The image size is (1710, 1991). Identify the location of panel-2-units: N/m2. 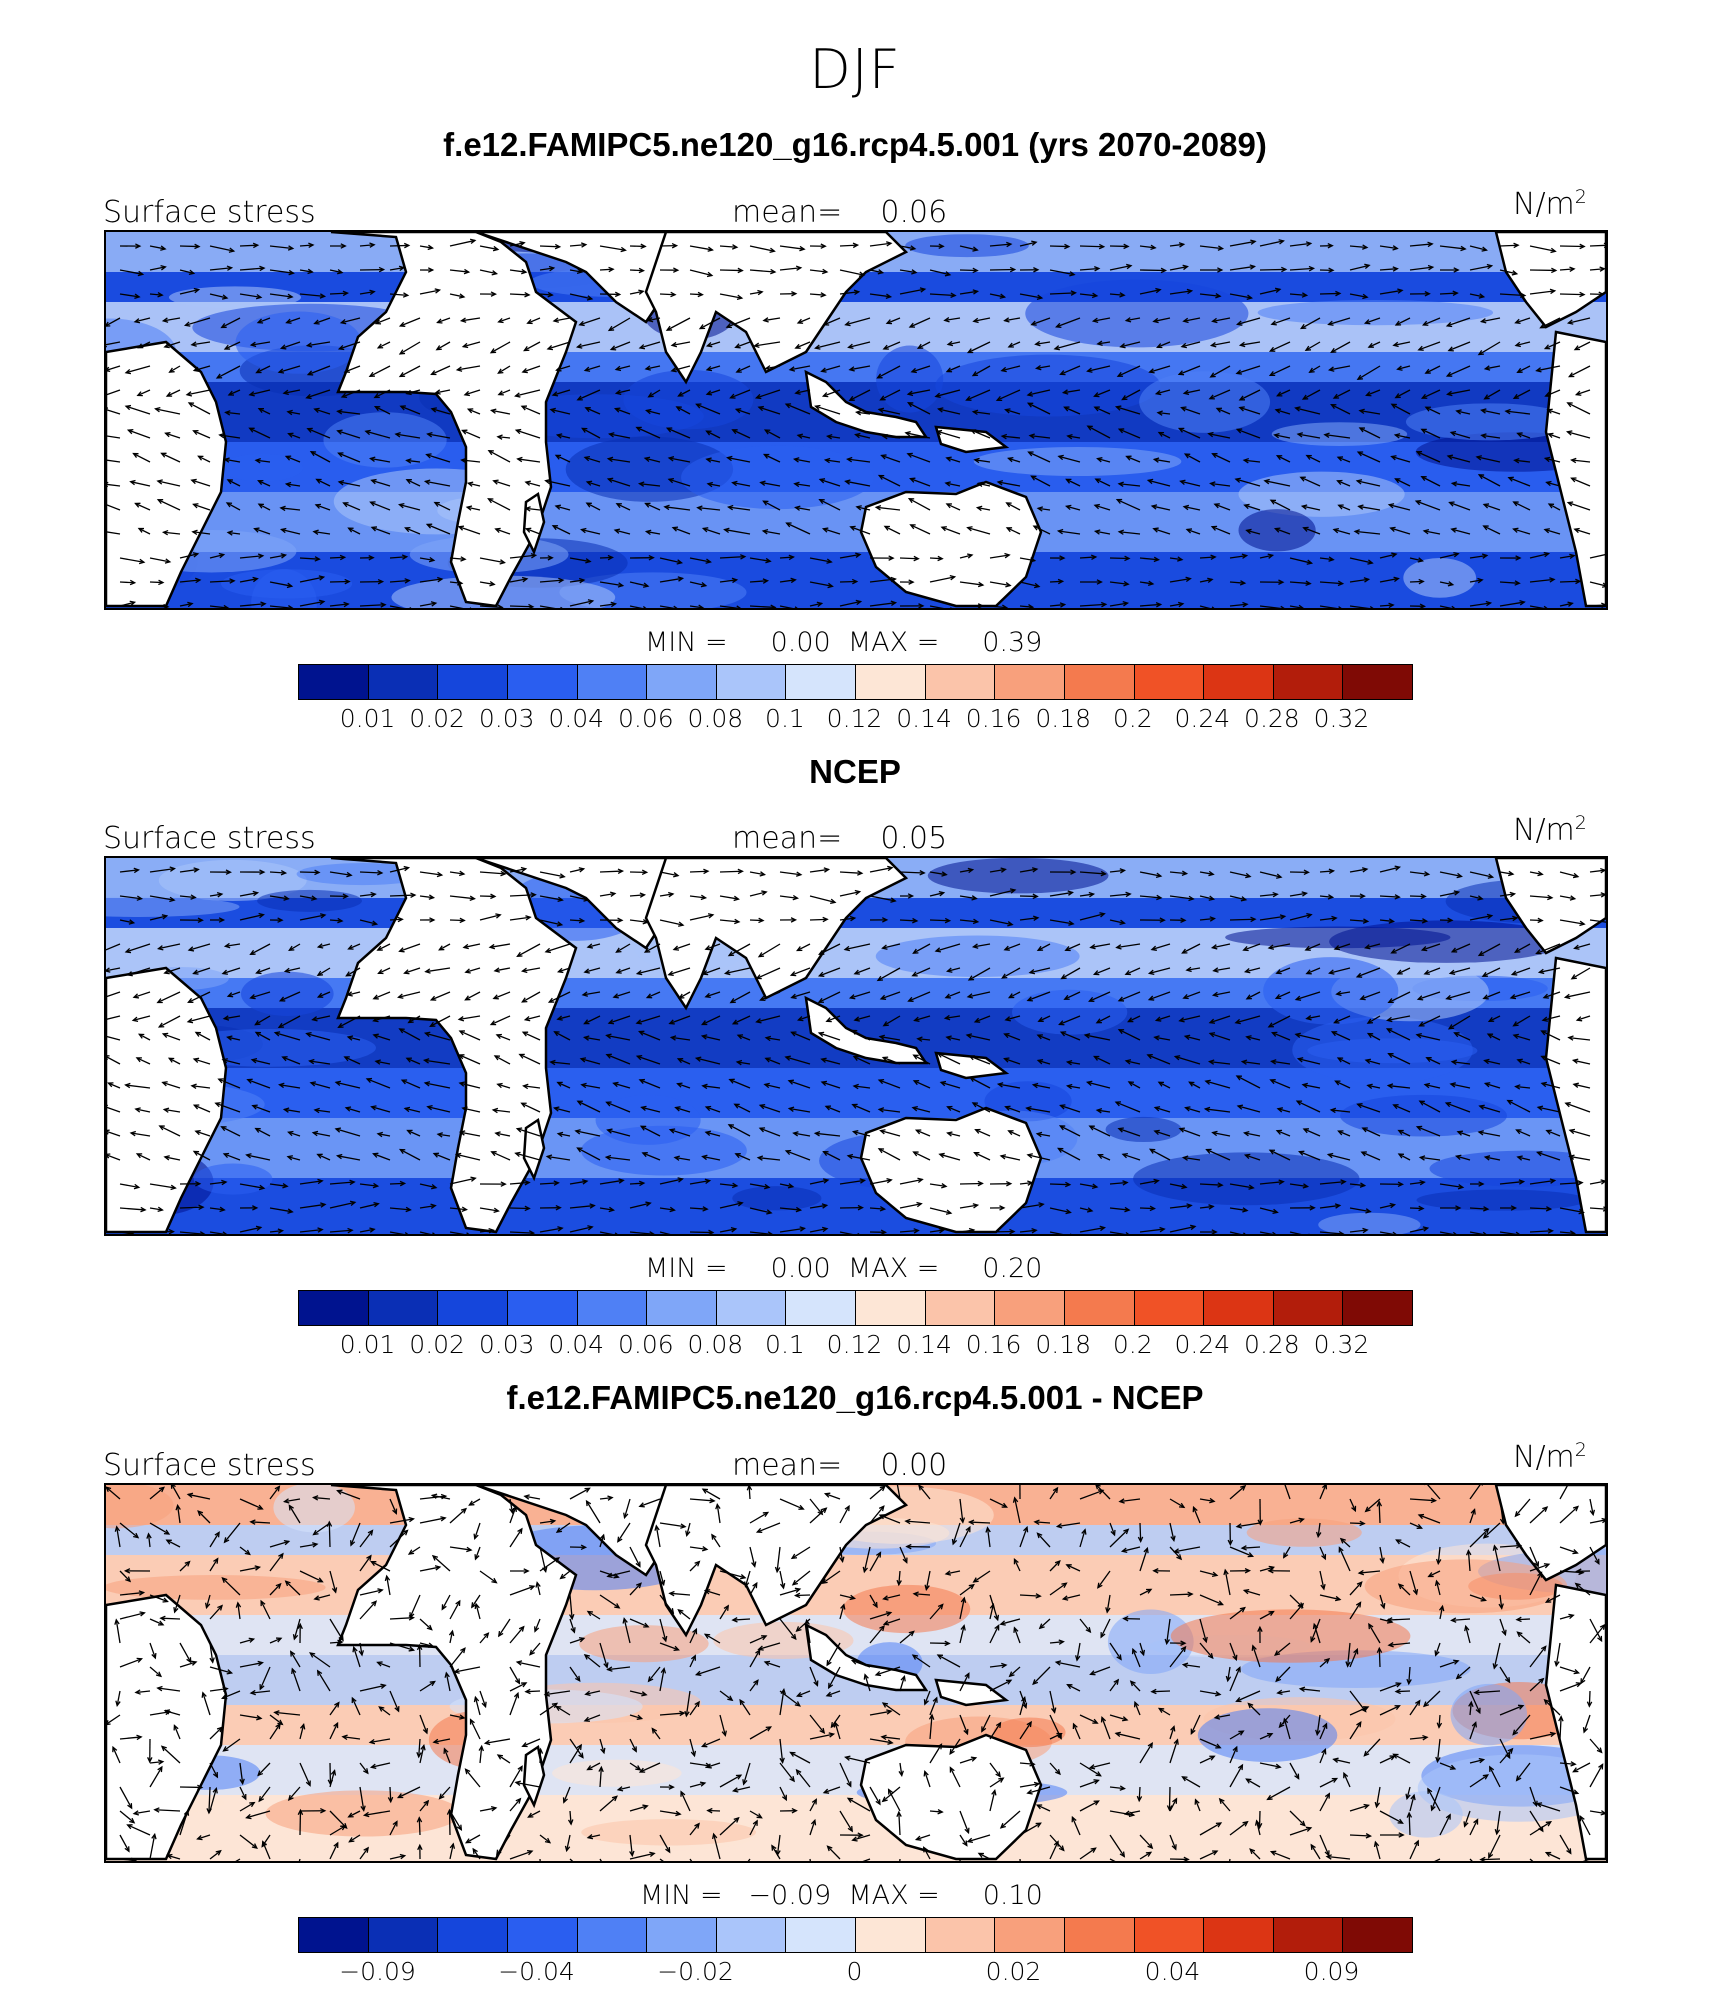
(1550, 830).